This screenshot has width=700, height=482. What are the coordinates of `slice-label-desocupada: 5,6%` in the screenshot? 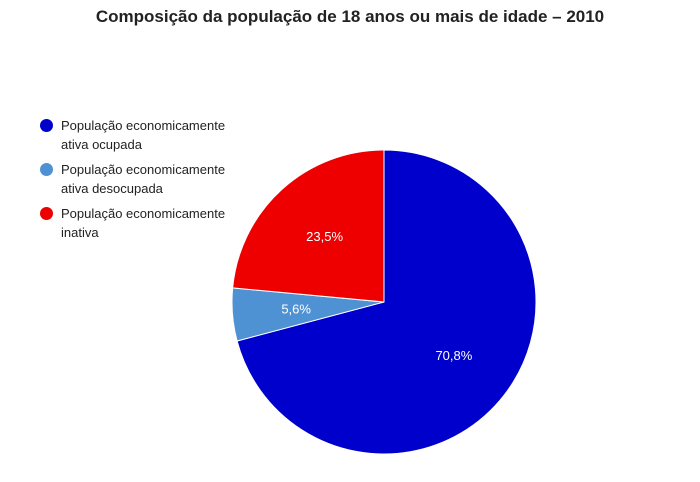 It's located at (296, 308).